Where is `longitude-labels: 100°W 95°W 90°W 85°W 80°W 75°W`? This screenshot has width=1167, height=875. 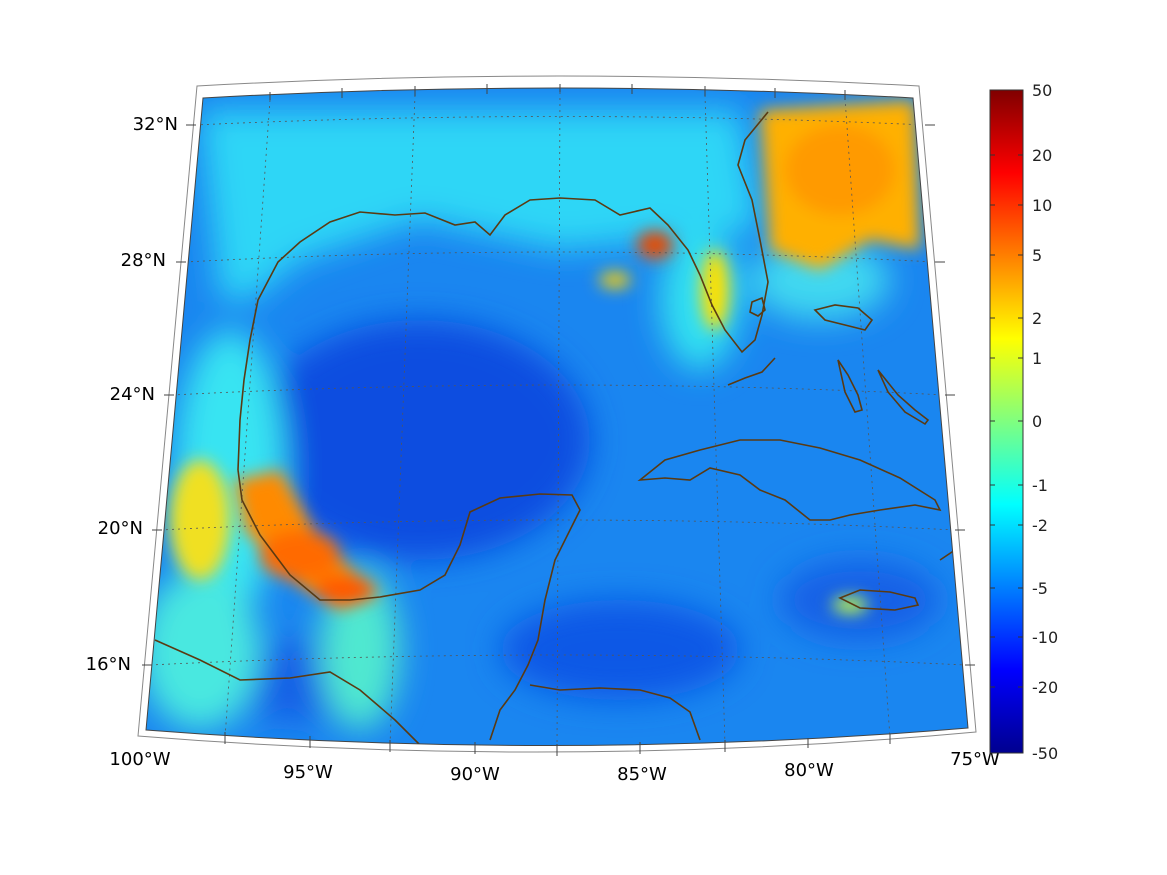 longitude-labels: 100°W 95°W 90°W 85°W 80°W 75°W is located at coordinates (554, 767).